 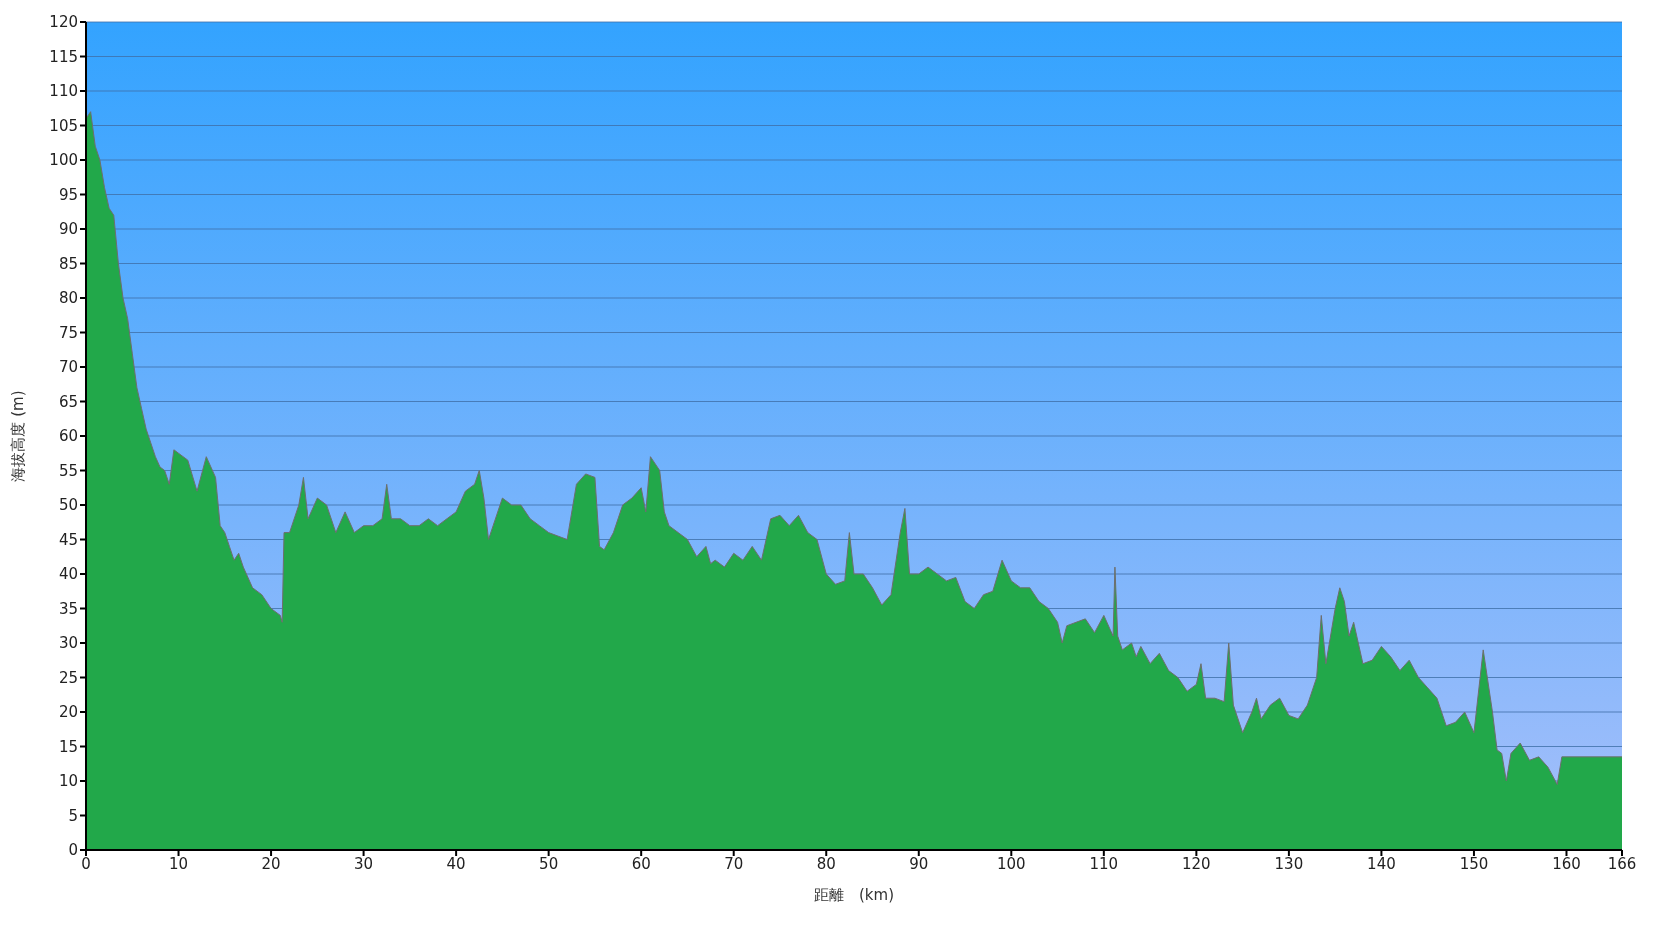 I want to click on y-tick-label: 30, so click(x=68, y=643).